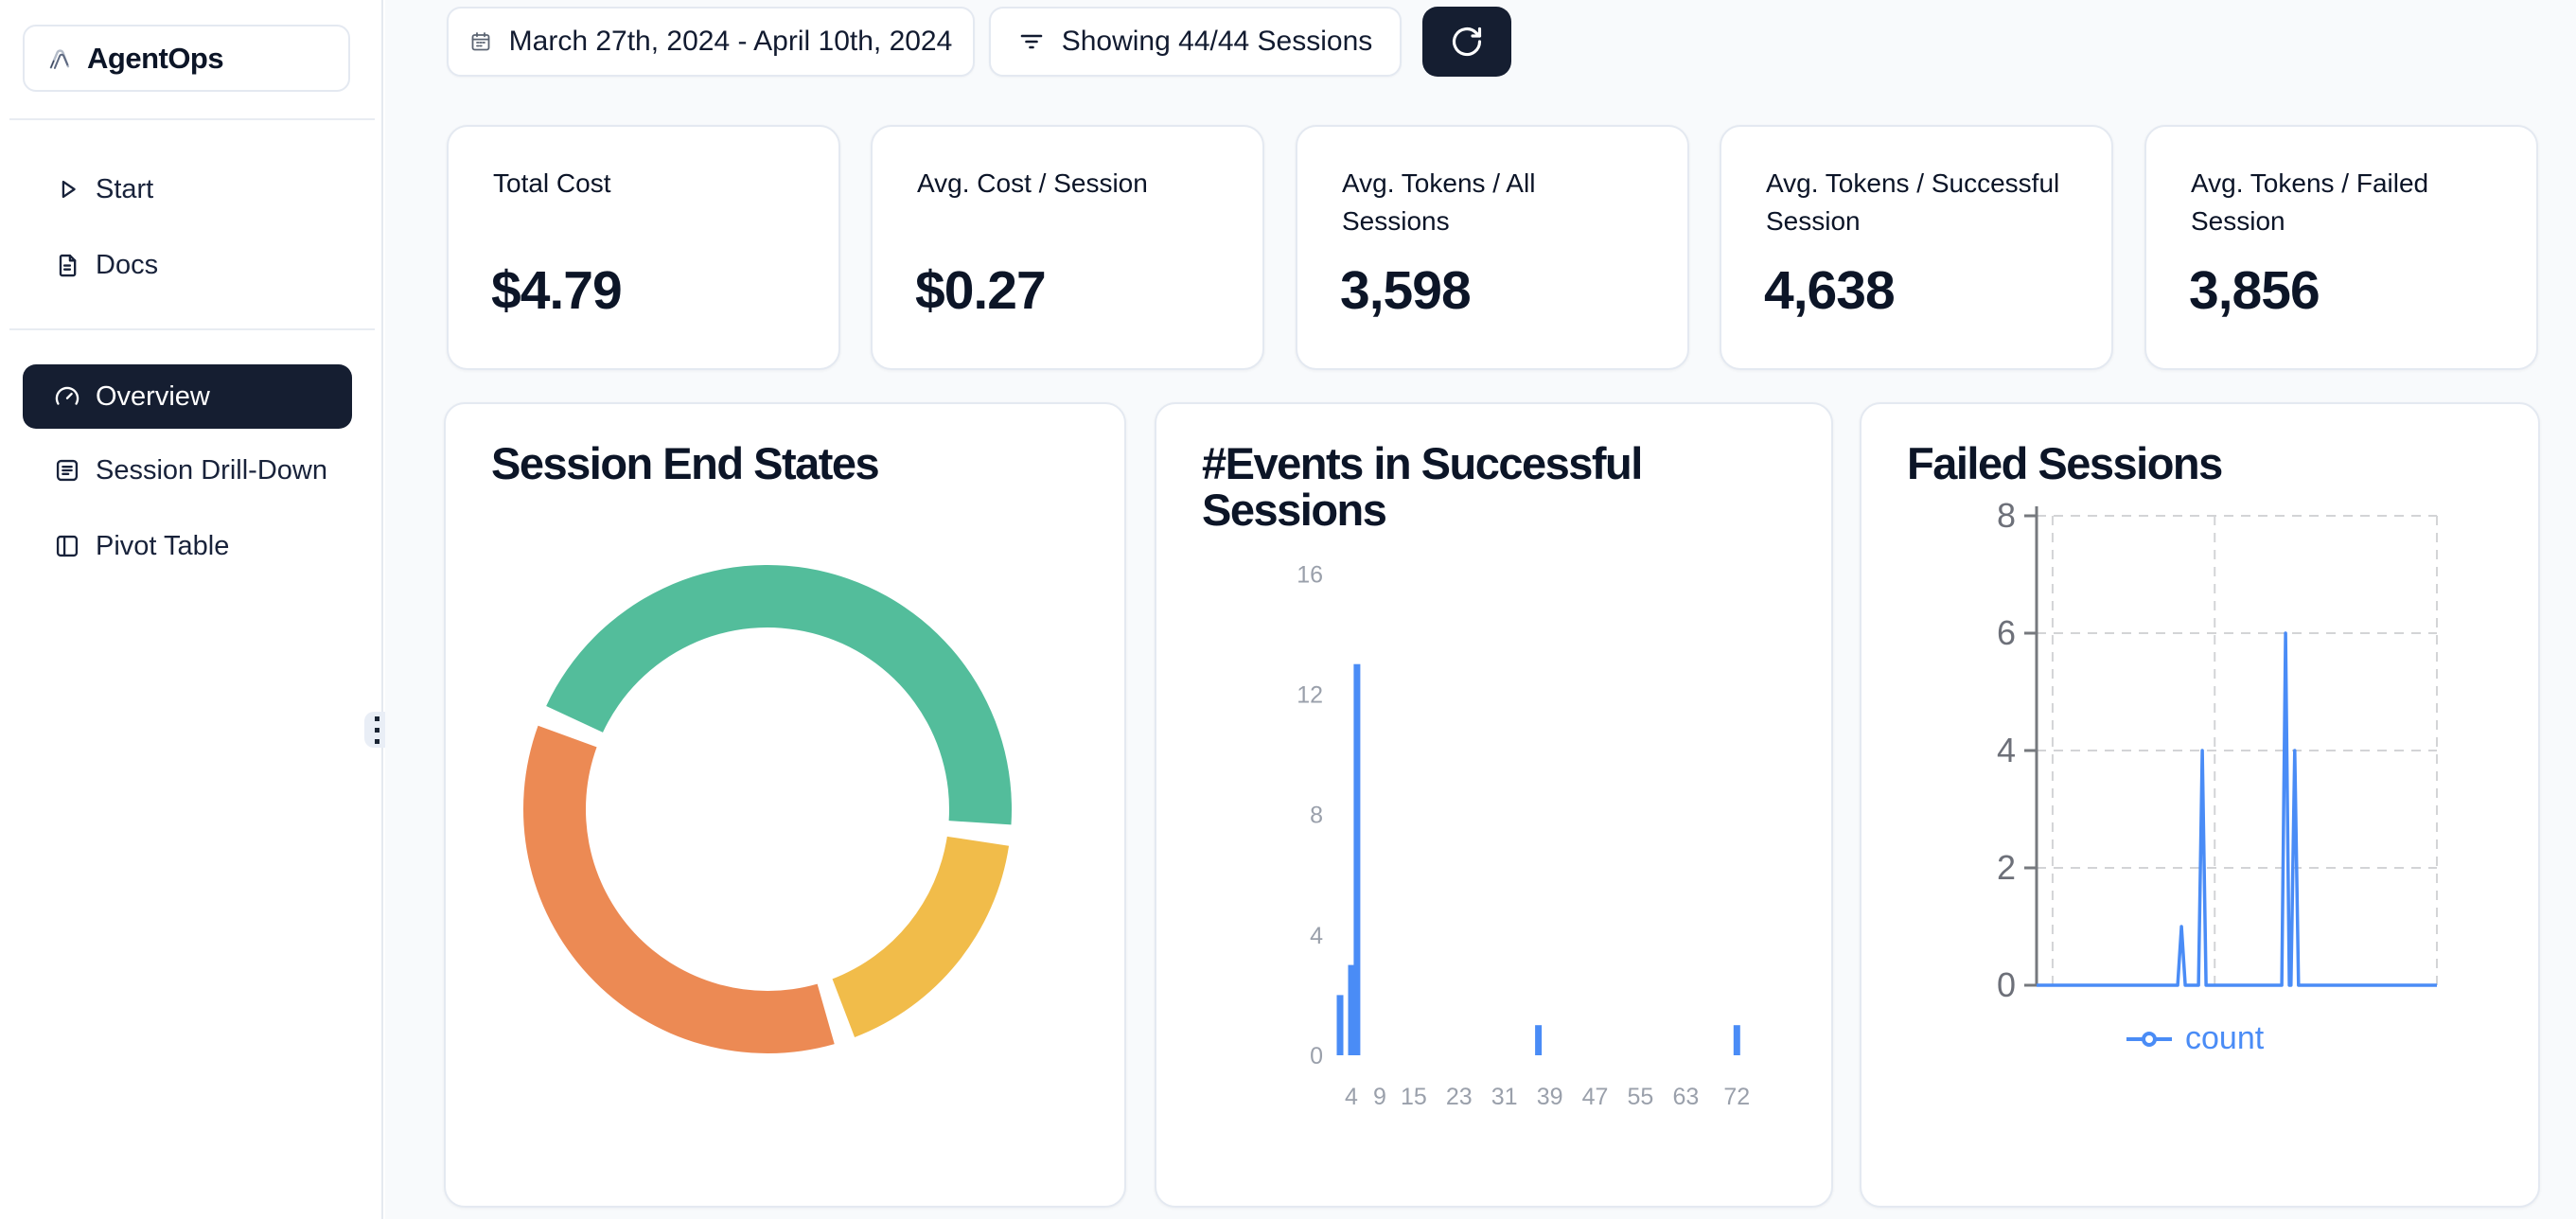 This screenshot has width=2576, height=1219. Describe the element at coordinates (1351, 1009) in the screenshot. I see `bar-x4` at that location.